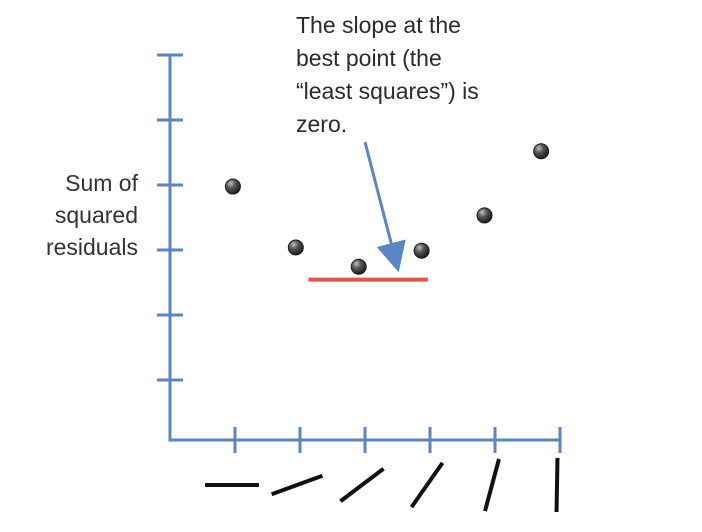 Image resolution: width=702 pixels, height=532 pixels. Describe the element at coordinates (378, 25) in the screenshot. I see `annotation-line: The slope at the` at that location.